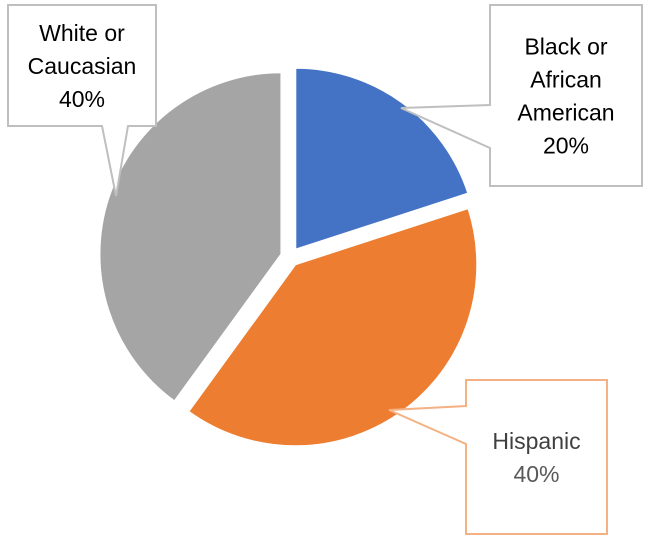 The height and width of the screenshot is (543, 670). I want to click on label-name-white-or-caucasian: Caucasian, so click(82, 66).